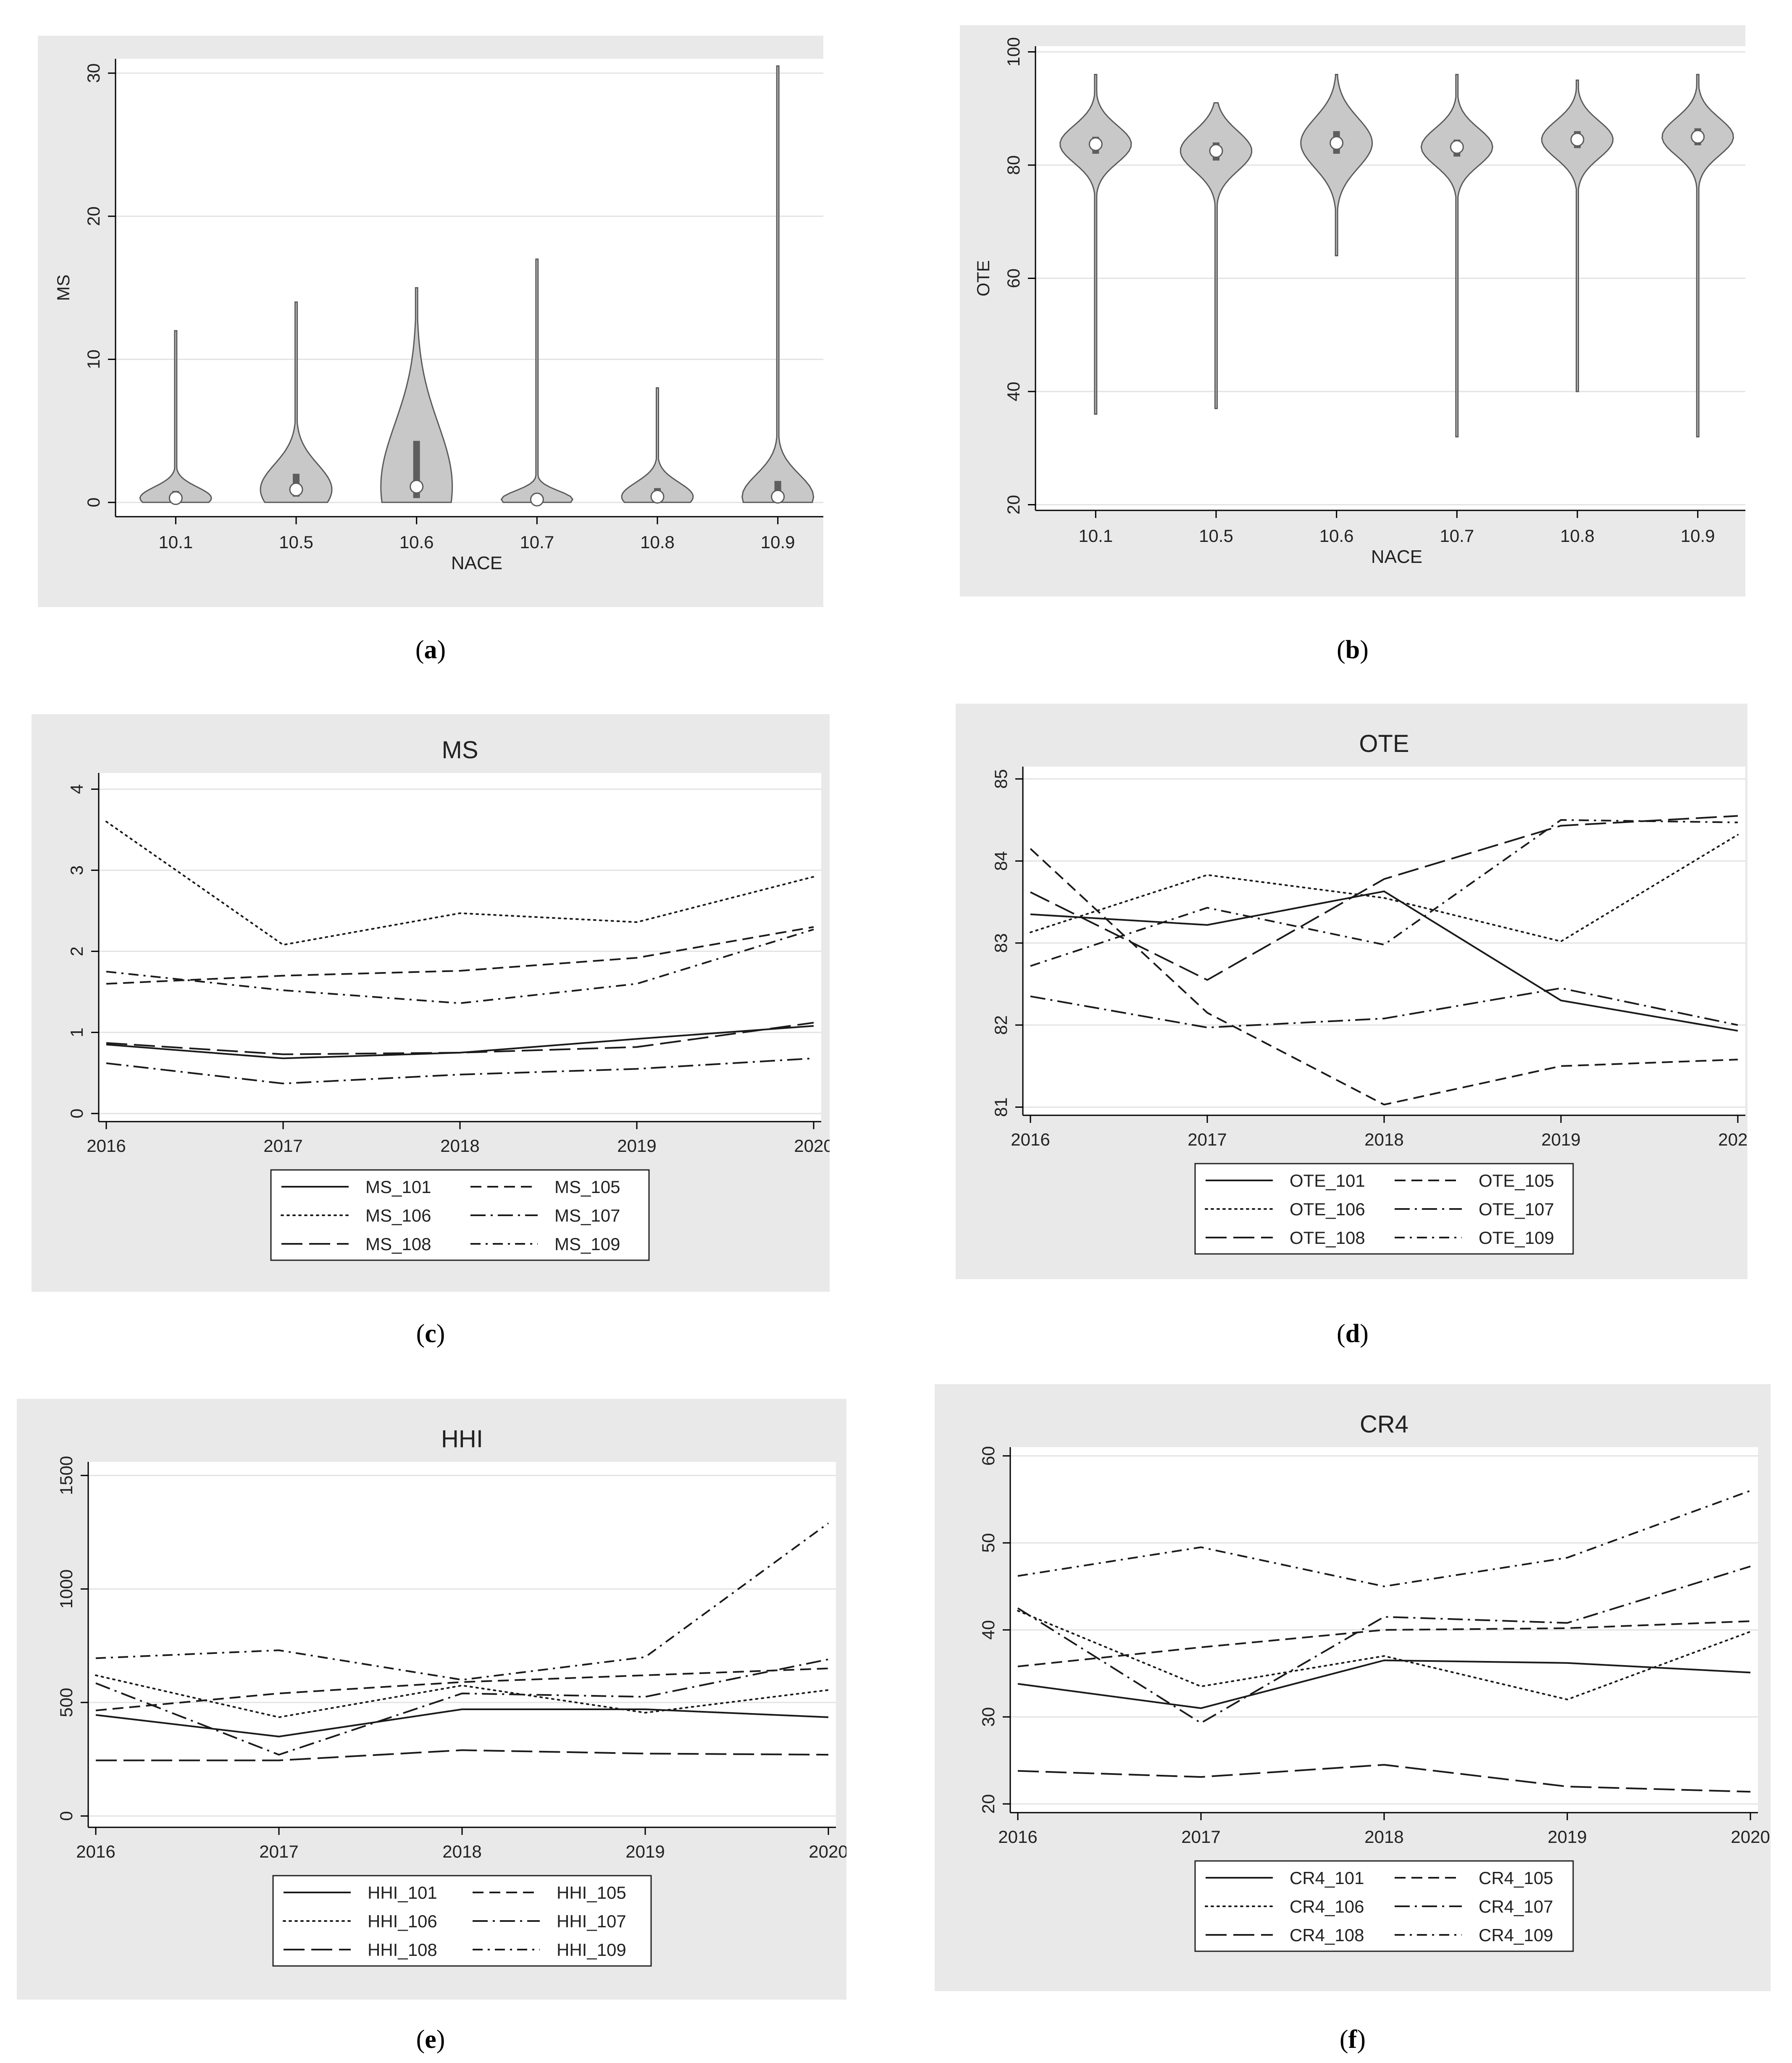  I want to click on y-tick-label: 20, so click(988, 1804).